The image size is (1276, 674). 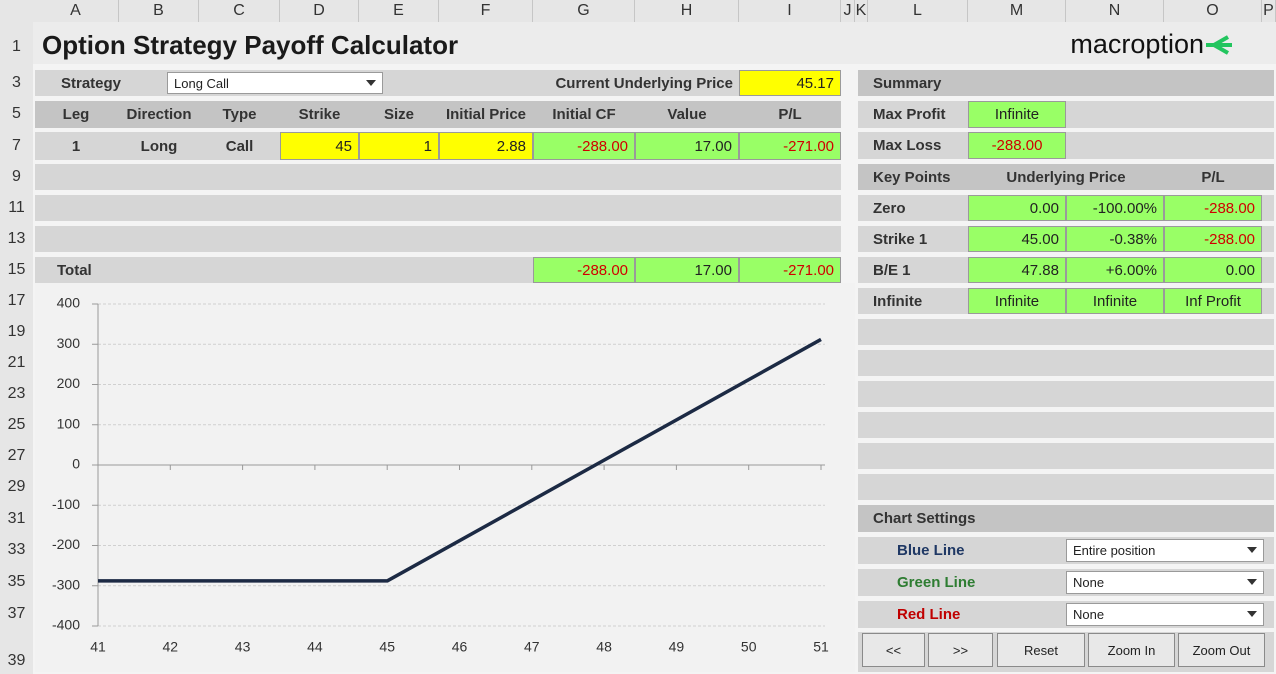 I want to click on x-tick-label: 49, so click(x=677, y=647).